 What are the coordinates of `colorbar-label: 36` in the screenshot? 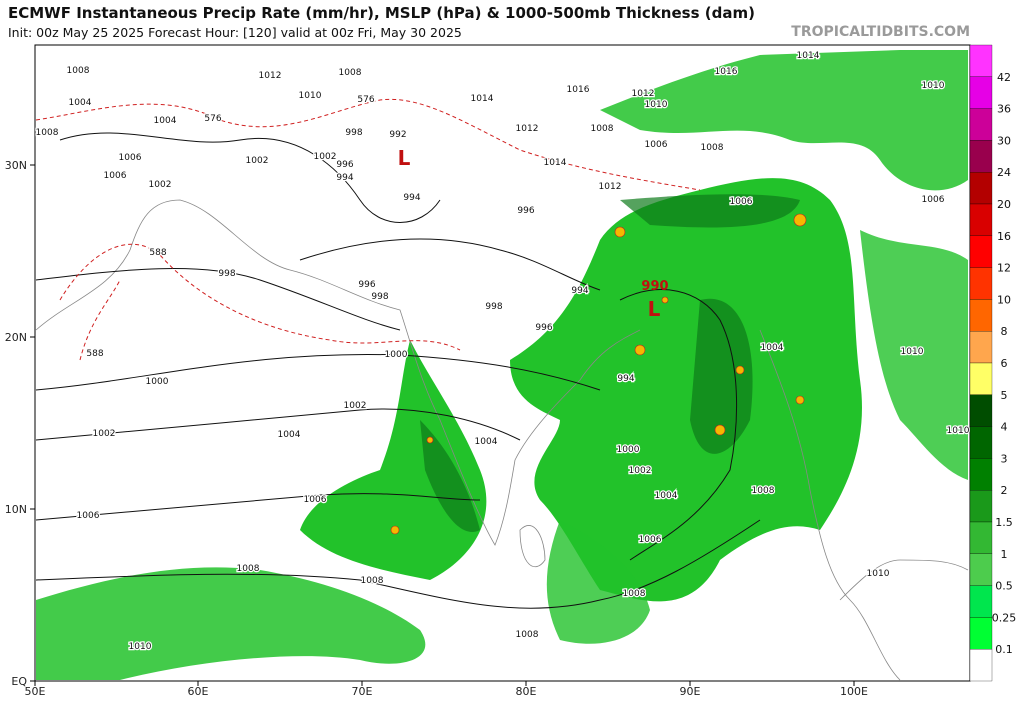 It's located at (1004, 109).